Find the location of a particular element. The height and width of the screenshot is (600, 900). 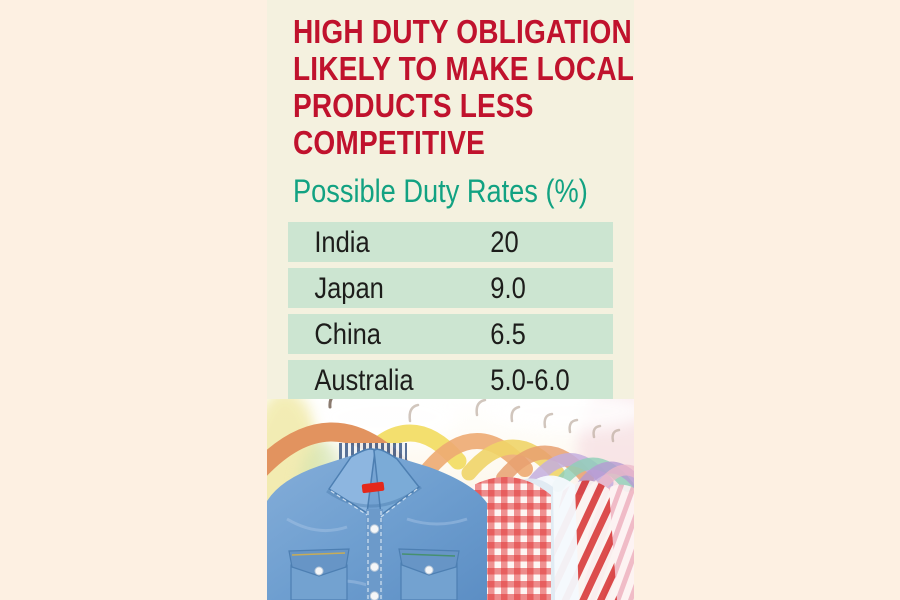

rate-cell: 5.0-6.0 is located at coordinates (530, 380).